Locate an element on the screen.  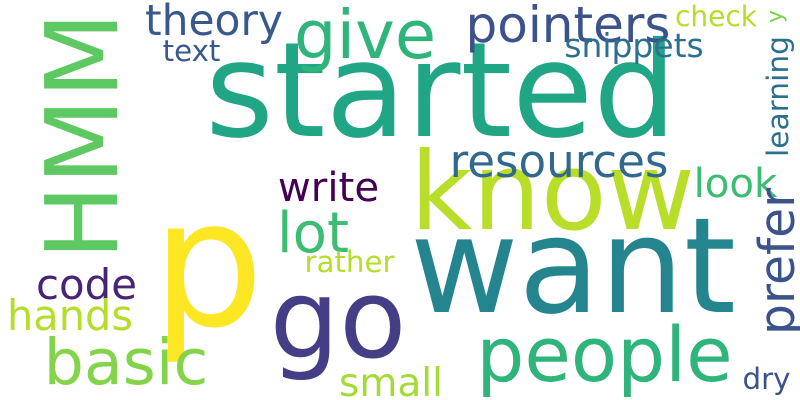
word-dry: dry is located at coordinates (766, 379).